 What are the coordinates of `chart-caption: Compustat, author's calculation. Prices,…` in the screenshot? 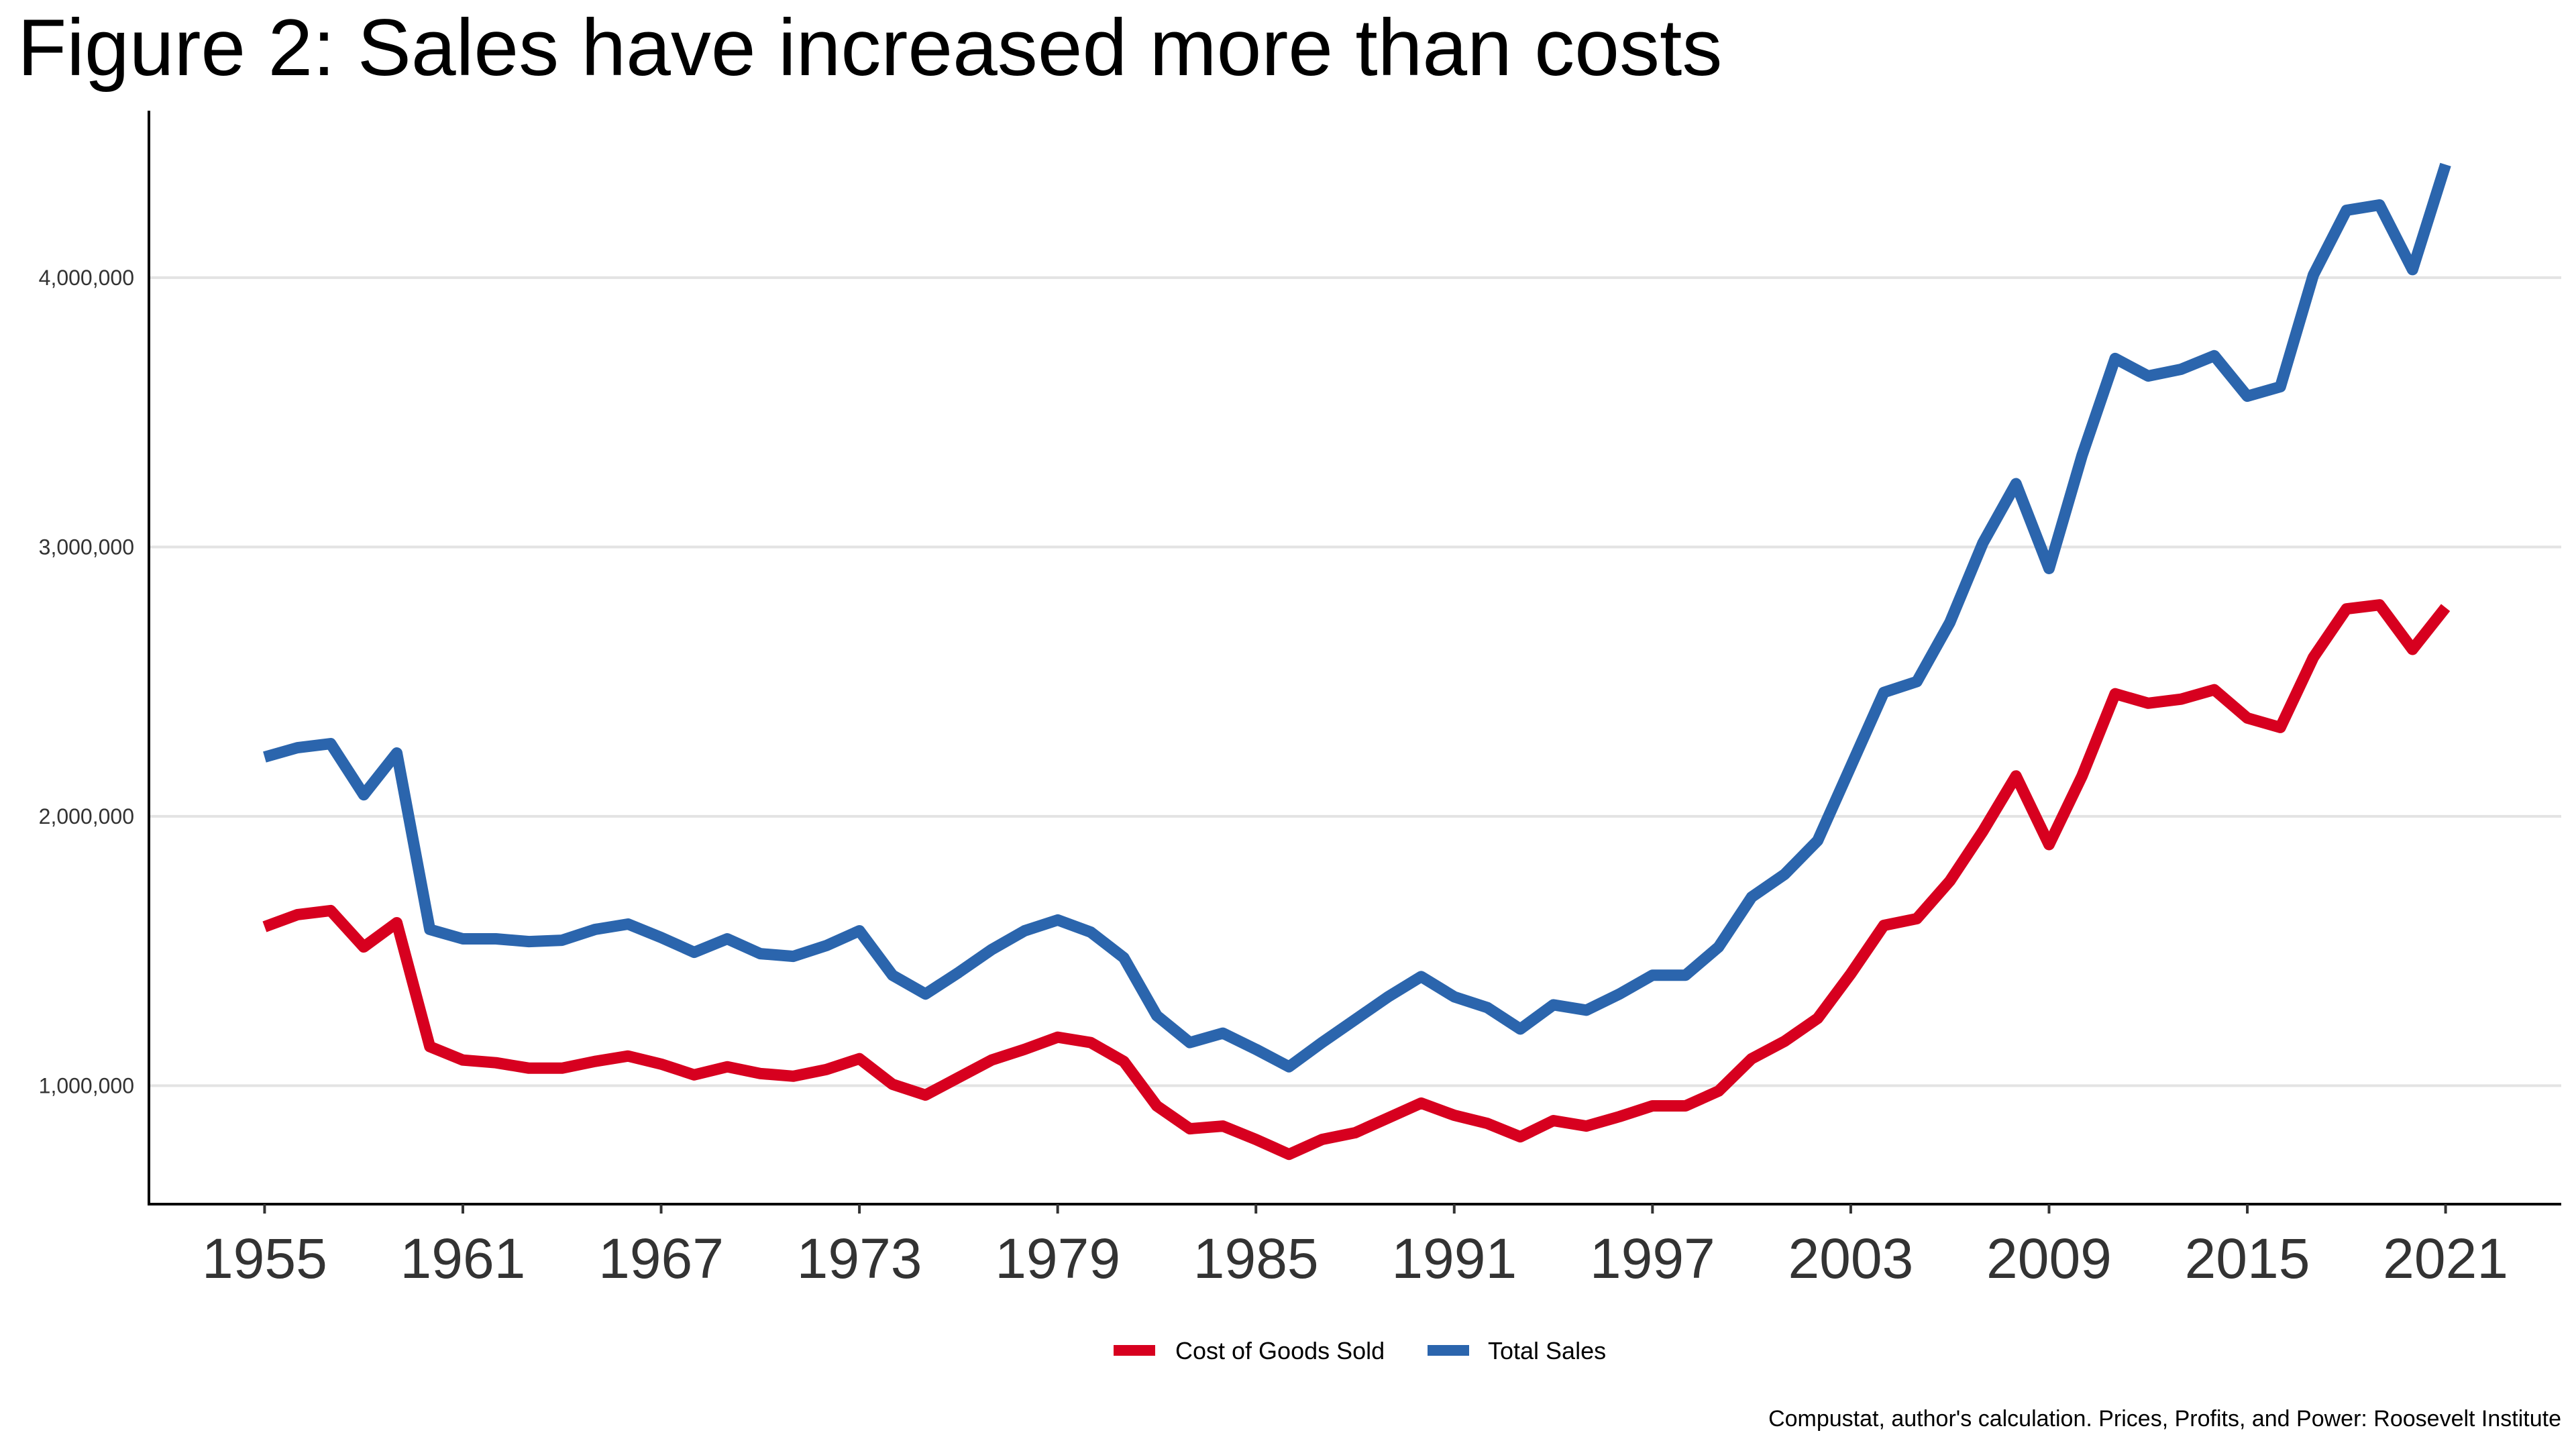 It's located at (2164, 1419).